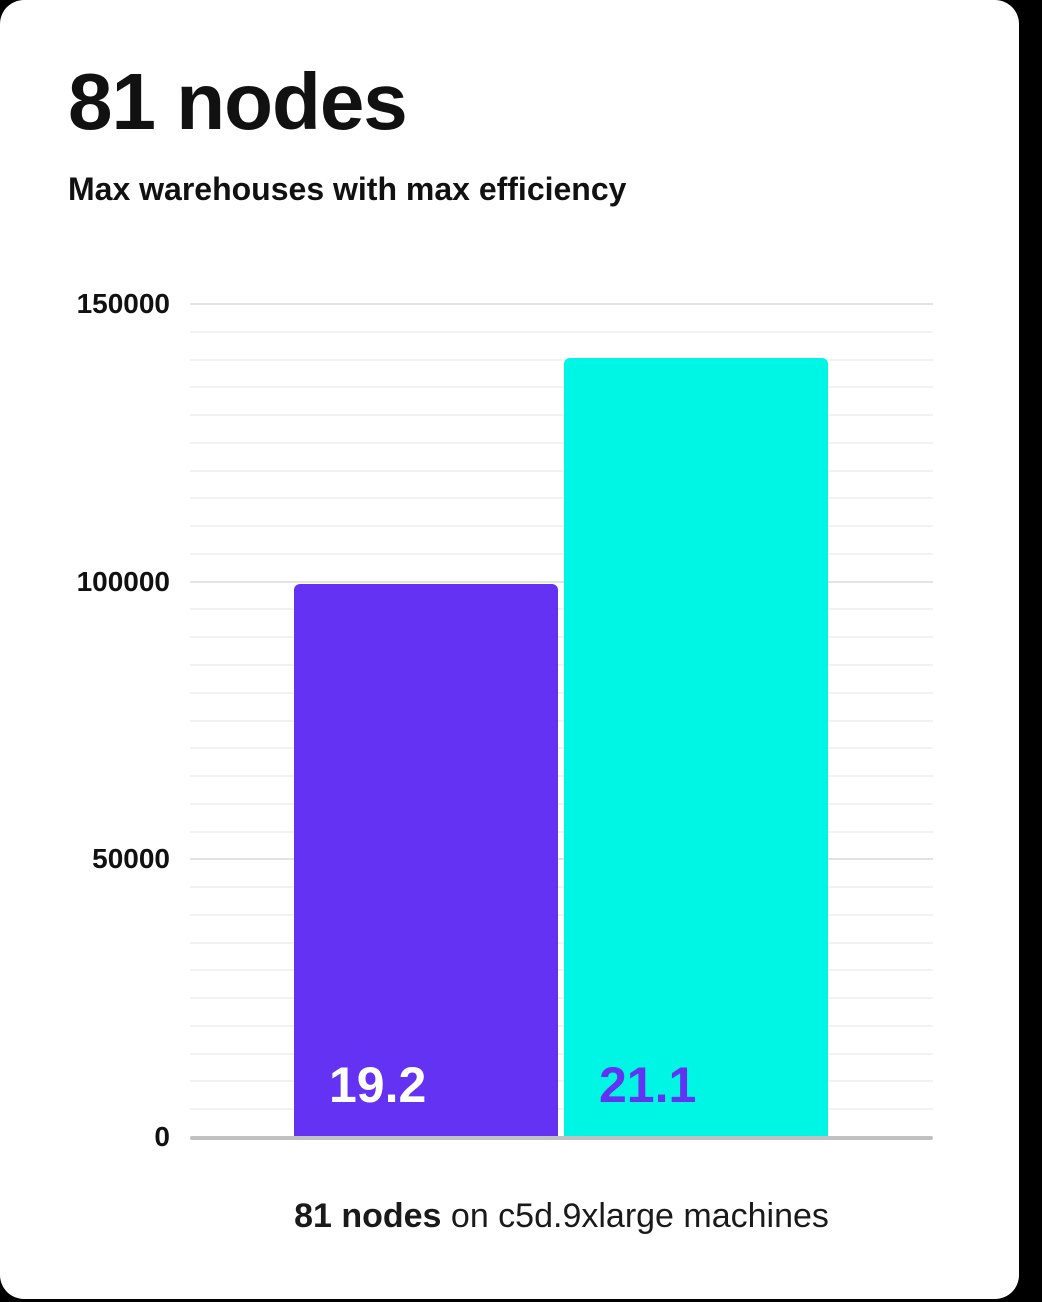 The image size is (1042, 1302). Describe the element at coordinates (123, 303) in the screenshot. I see `y-axis-tick-label: 150000` at that location.